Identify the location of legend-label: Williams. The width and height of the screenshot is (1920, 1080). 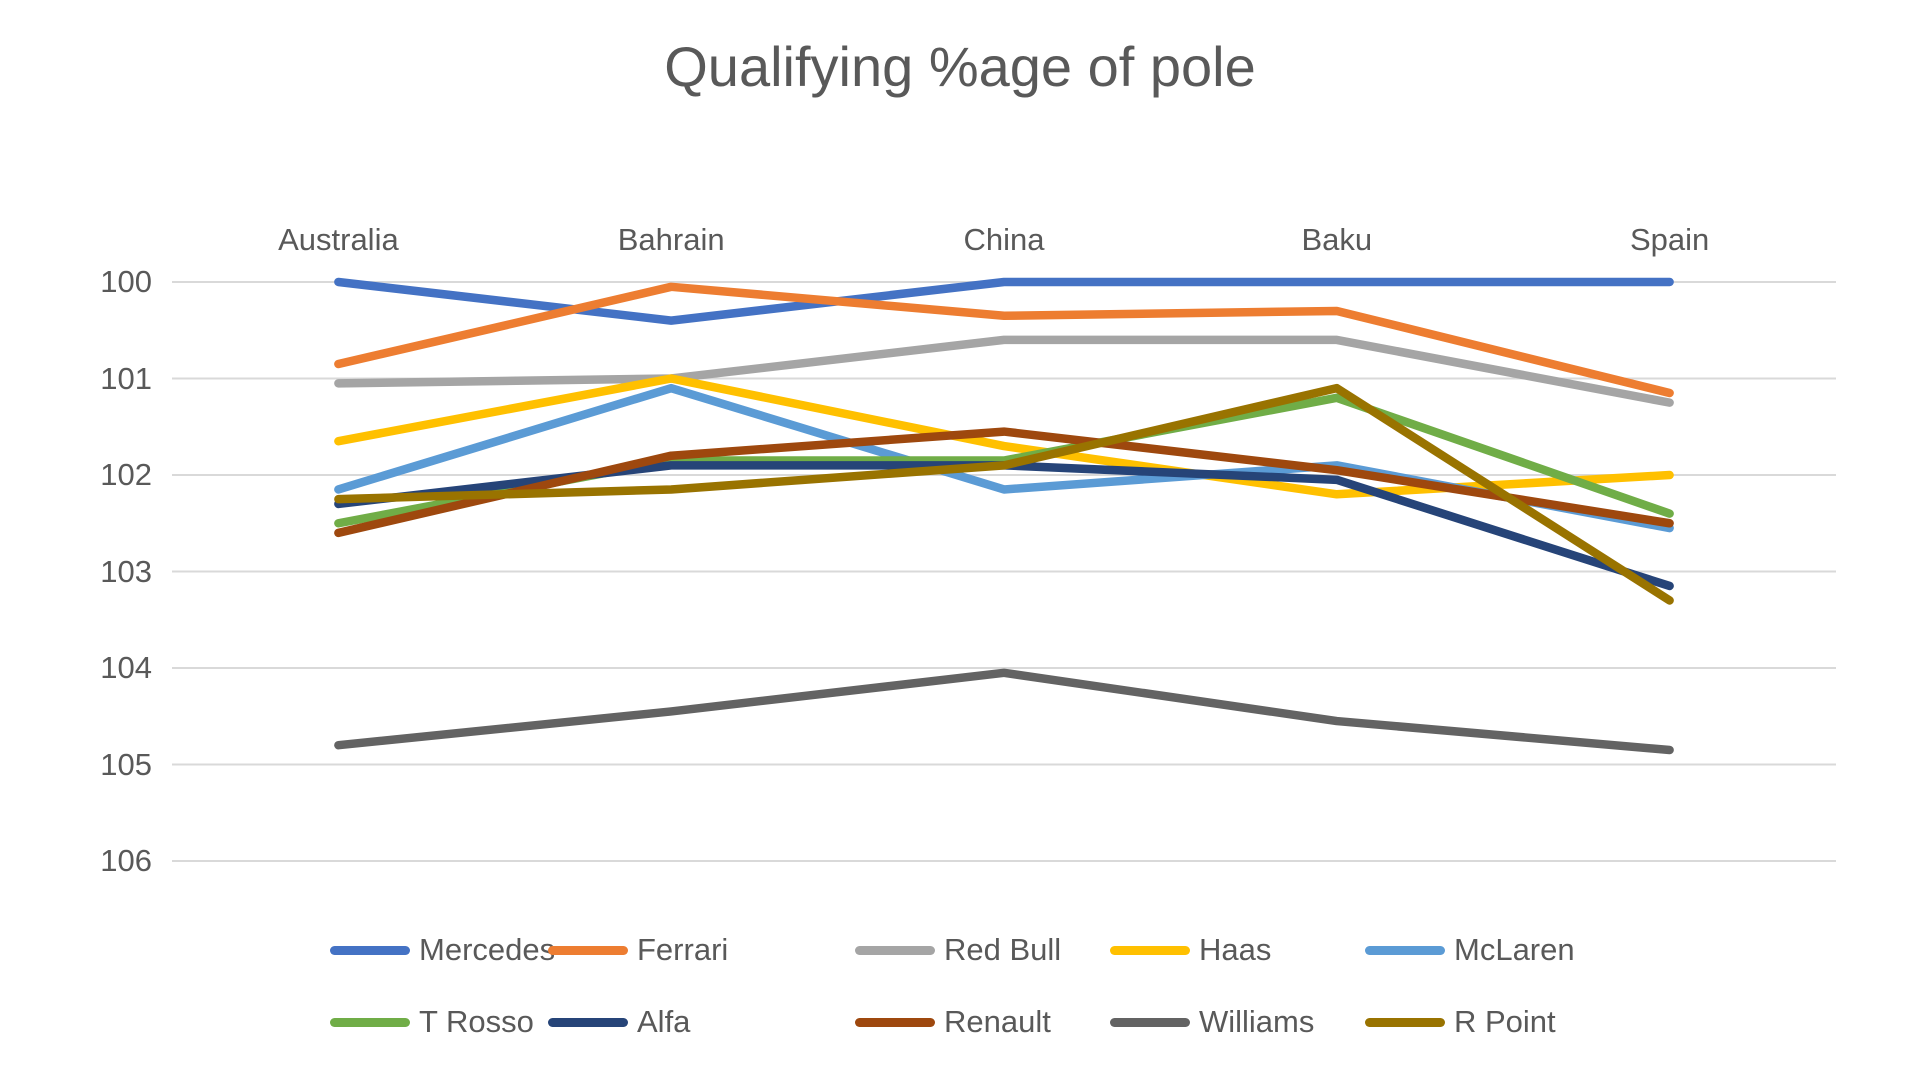
(1257, 1021).